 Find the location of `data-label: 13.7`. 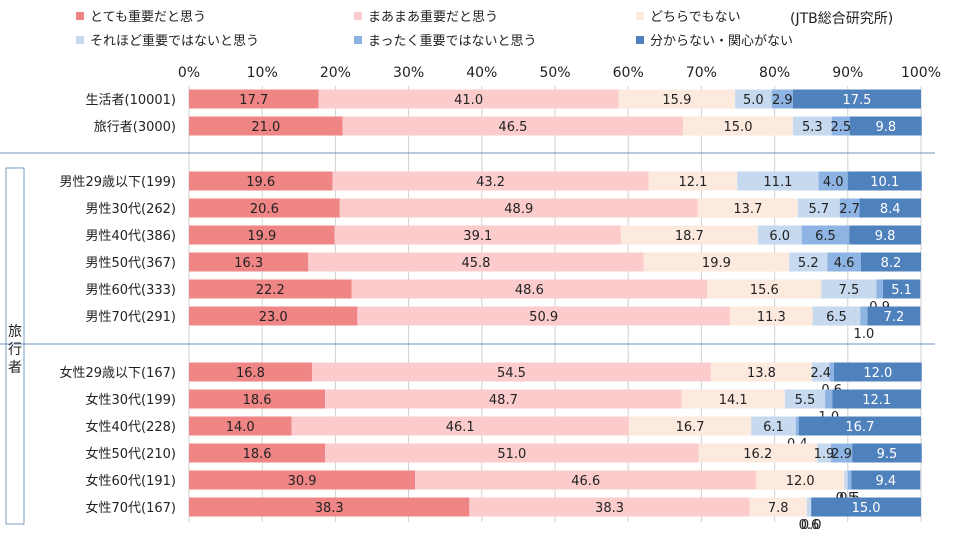

data-label: 13.7 is located at coordinates (747, 209).